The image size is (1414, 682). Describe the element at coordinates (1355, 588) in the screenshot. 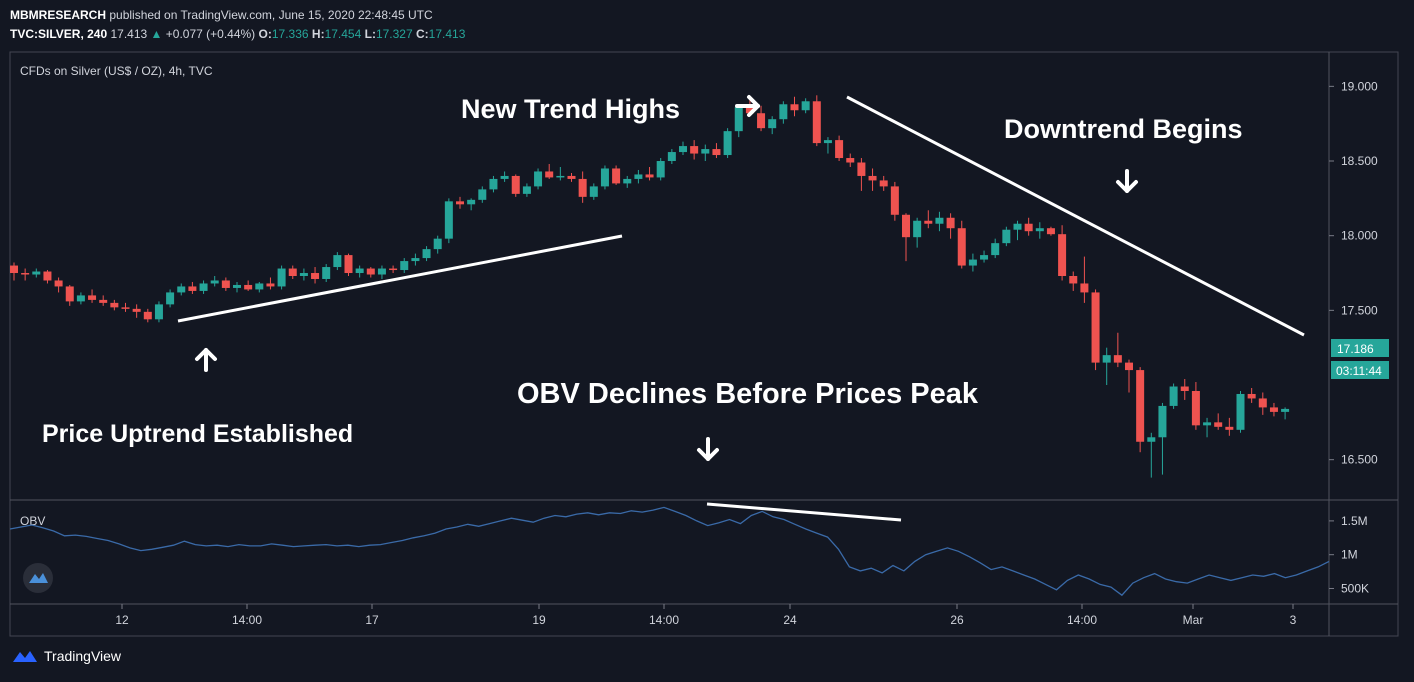

I see `obv-tick-label: 500K` at that location.